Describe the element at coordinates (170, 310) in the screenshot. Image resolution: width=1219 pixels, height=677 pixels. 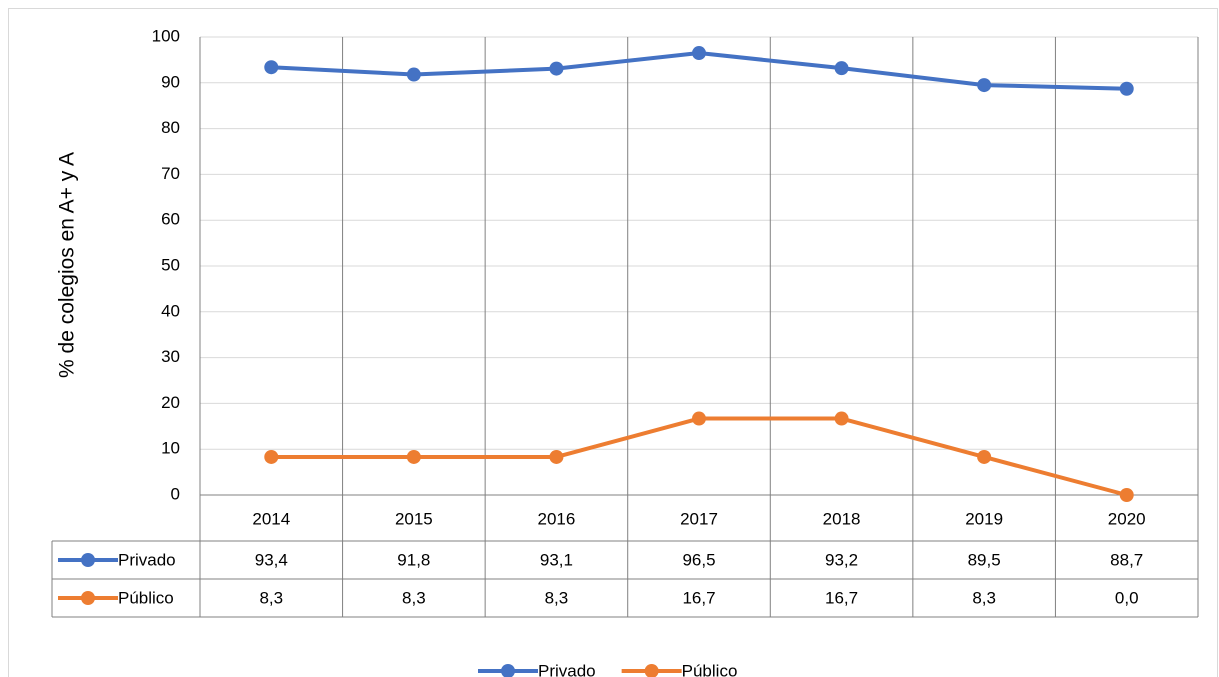
I see `y-tick-label: 40` at that location.